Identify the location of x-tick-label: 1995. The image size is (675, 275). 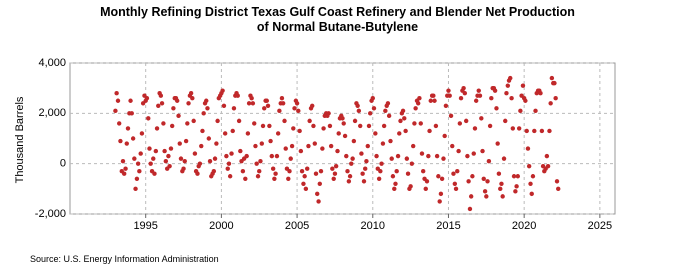
(145, 226).